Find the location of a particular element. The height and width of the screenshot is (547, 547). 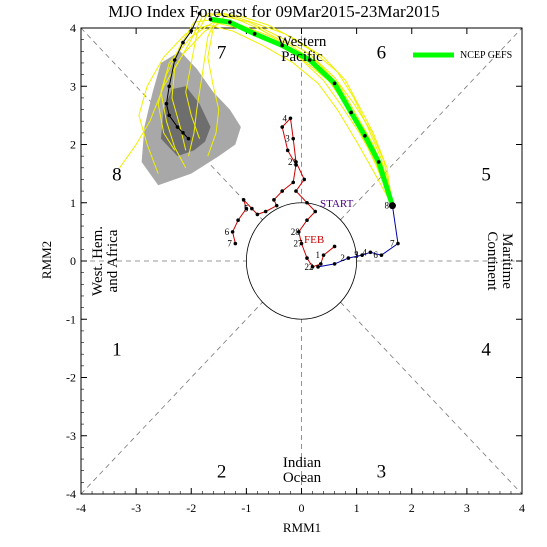

start-marker: START is located at coordinates (337, 204).